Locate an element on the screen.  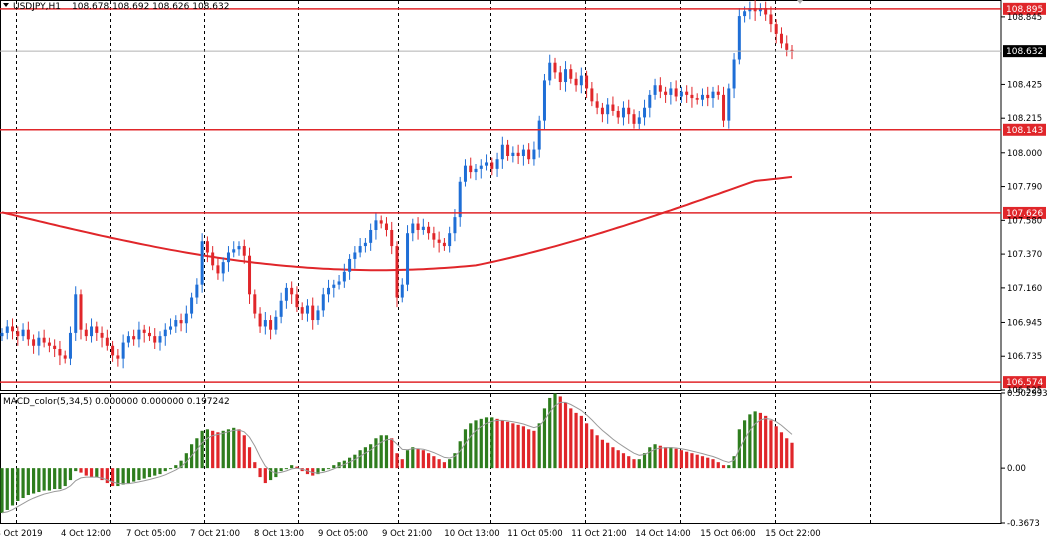
x-tick-label: 8 Oct 13:00 is located at coordinates (279, 534).